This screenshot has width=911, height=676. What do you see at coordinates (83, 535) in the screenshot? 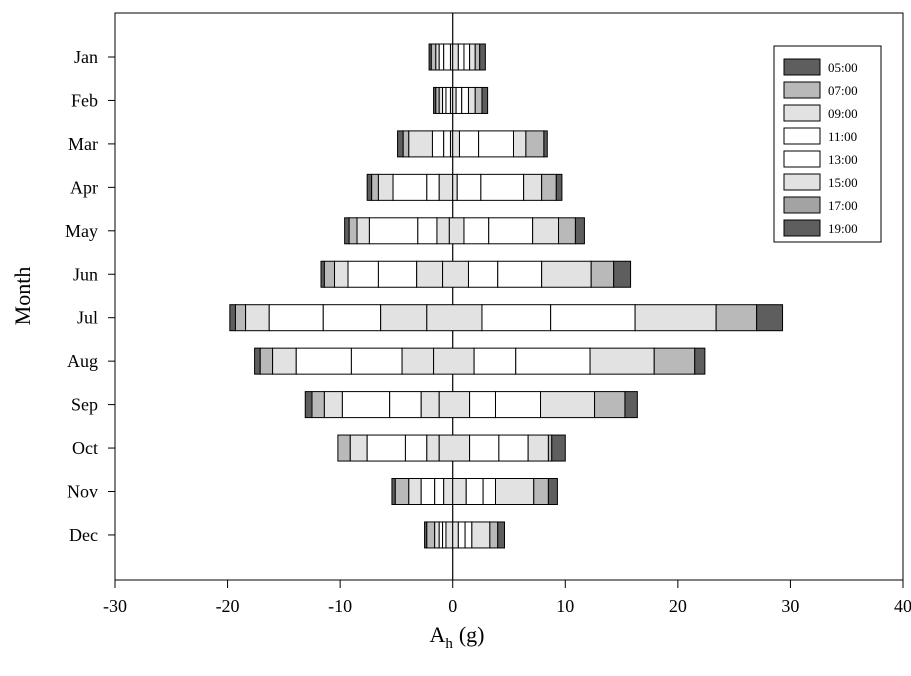
I see `y-tick-label: Dec` at bounding box center [83, 535].